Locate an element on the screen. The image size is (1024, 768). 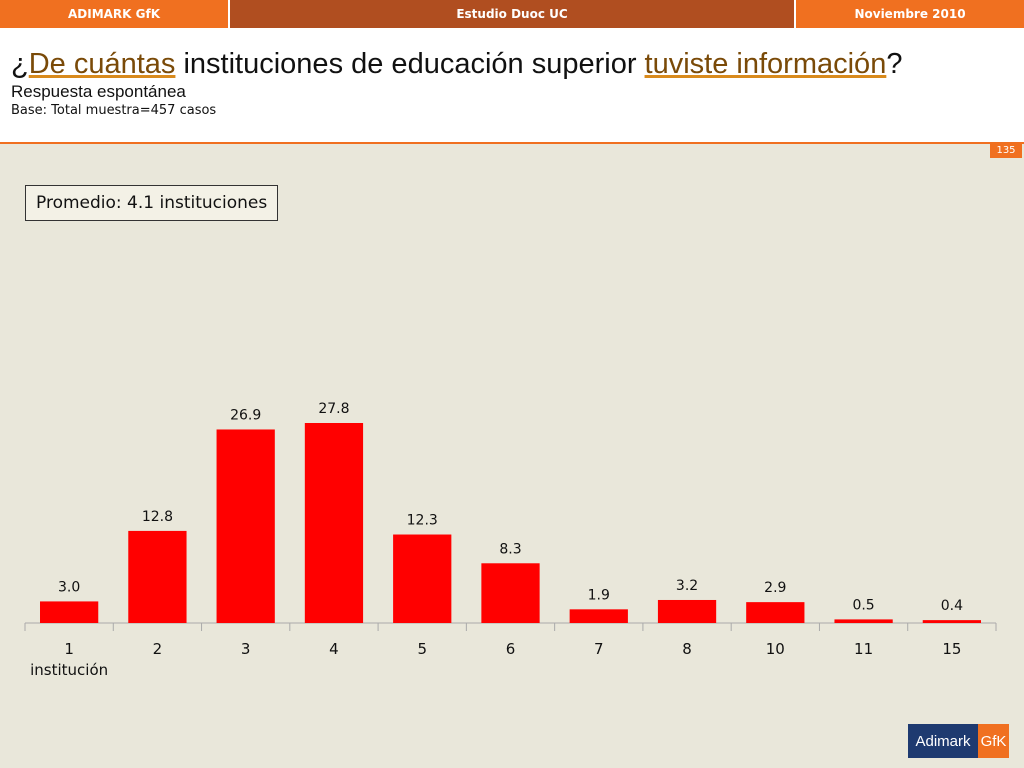
data-label: 1.9 is located at coordinates (599, 595).